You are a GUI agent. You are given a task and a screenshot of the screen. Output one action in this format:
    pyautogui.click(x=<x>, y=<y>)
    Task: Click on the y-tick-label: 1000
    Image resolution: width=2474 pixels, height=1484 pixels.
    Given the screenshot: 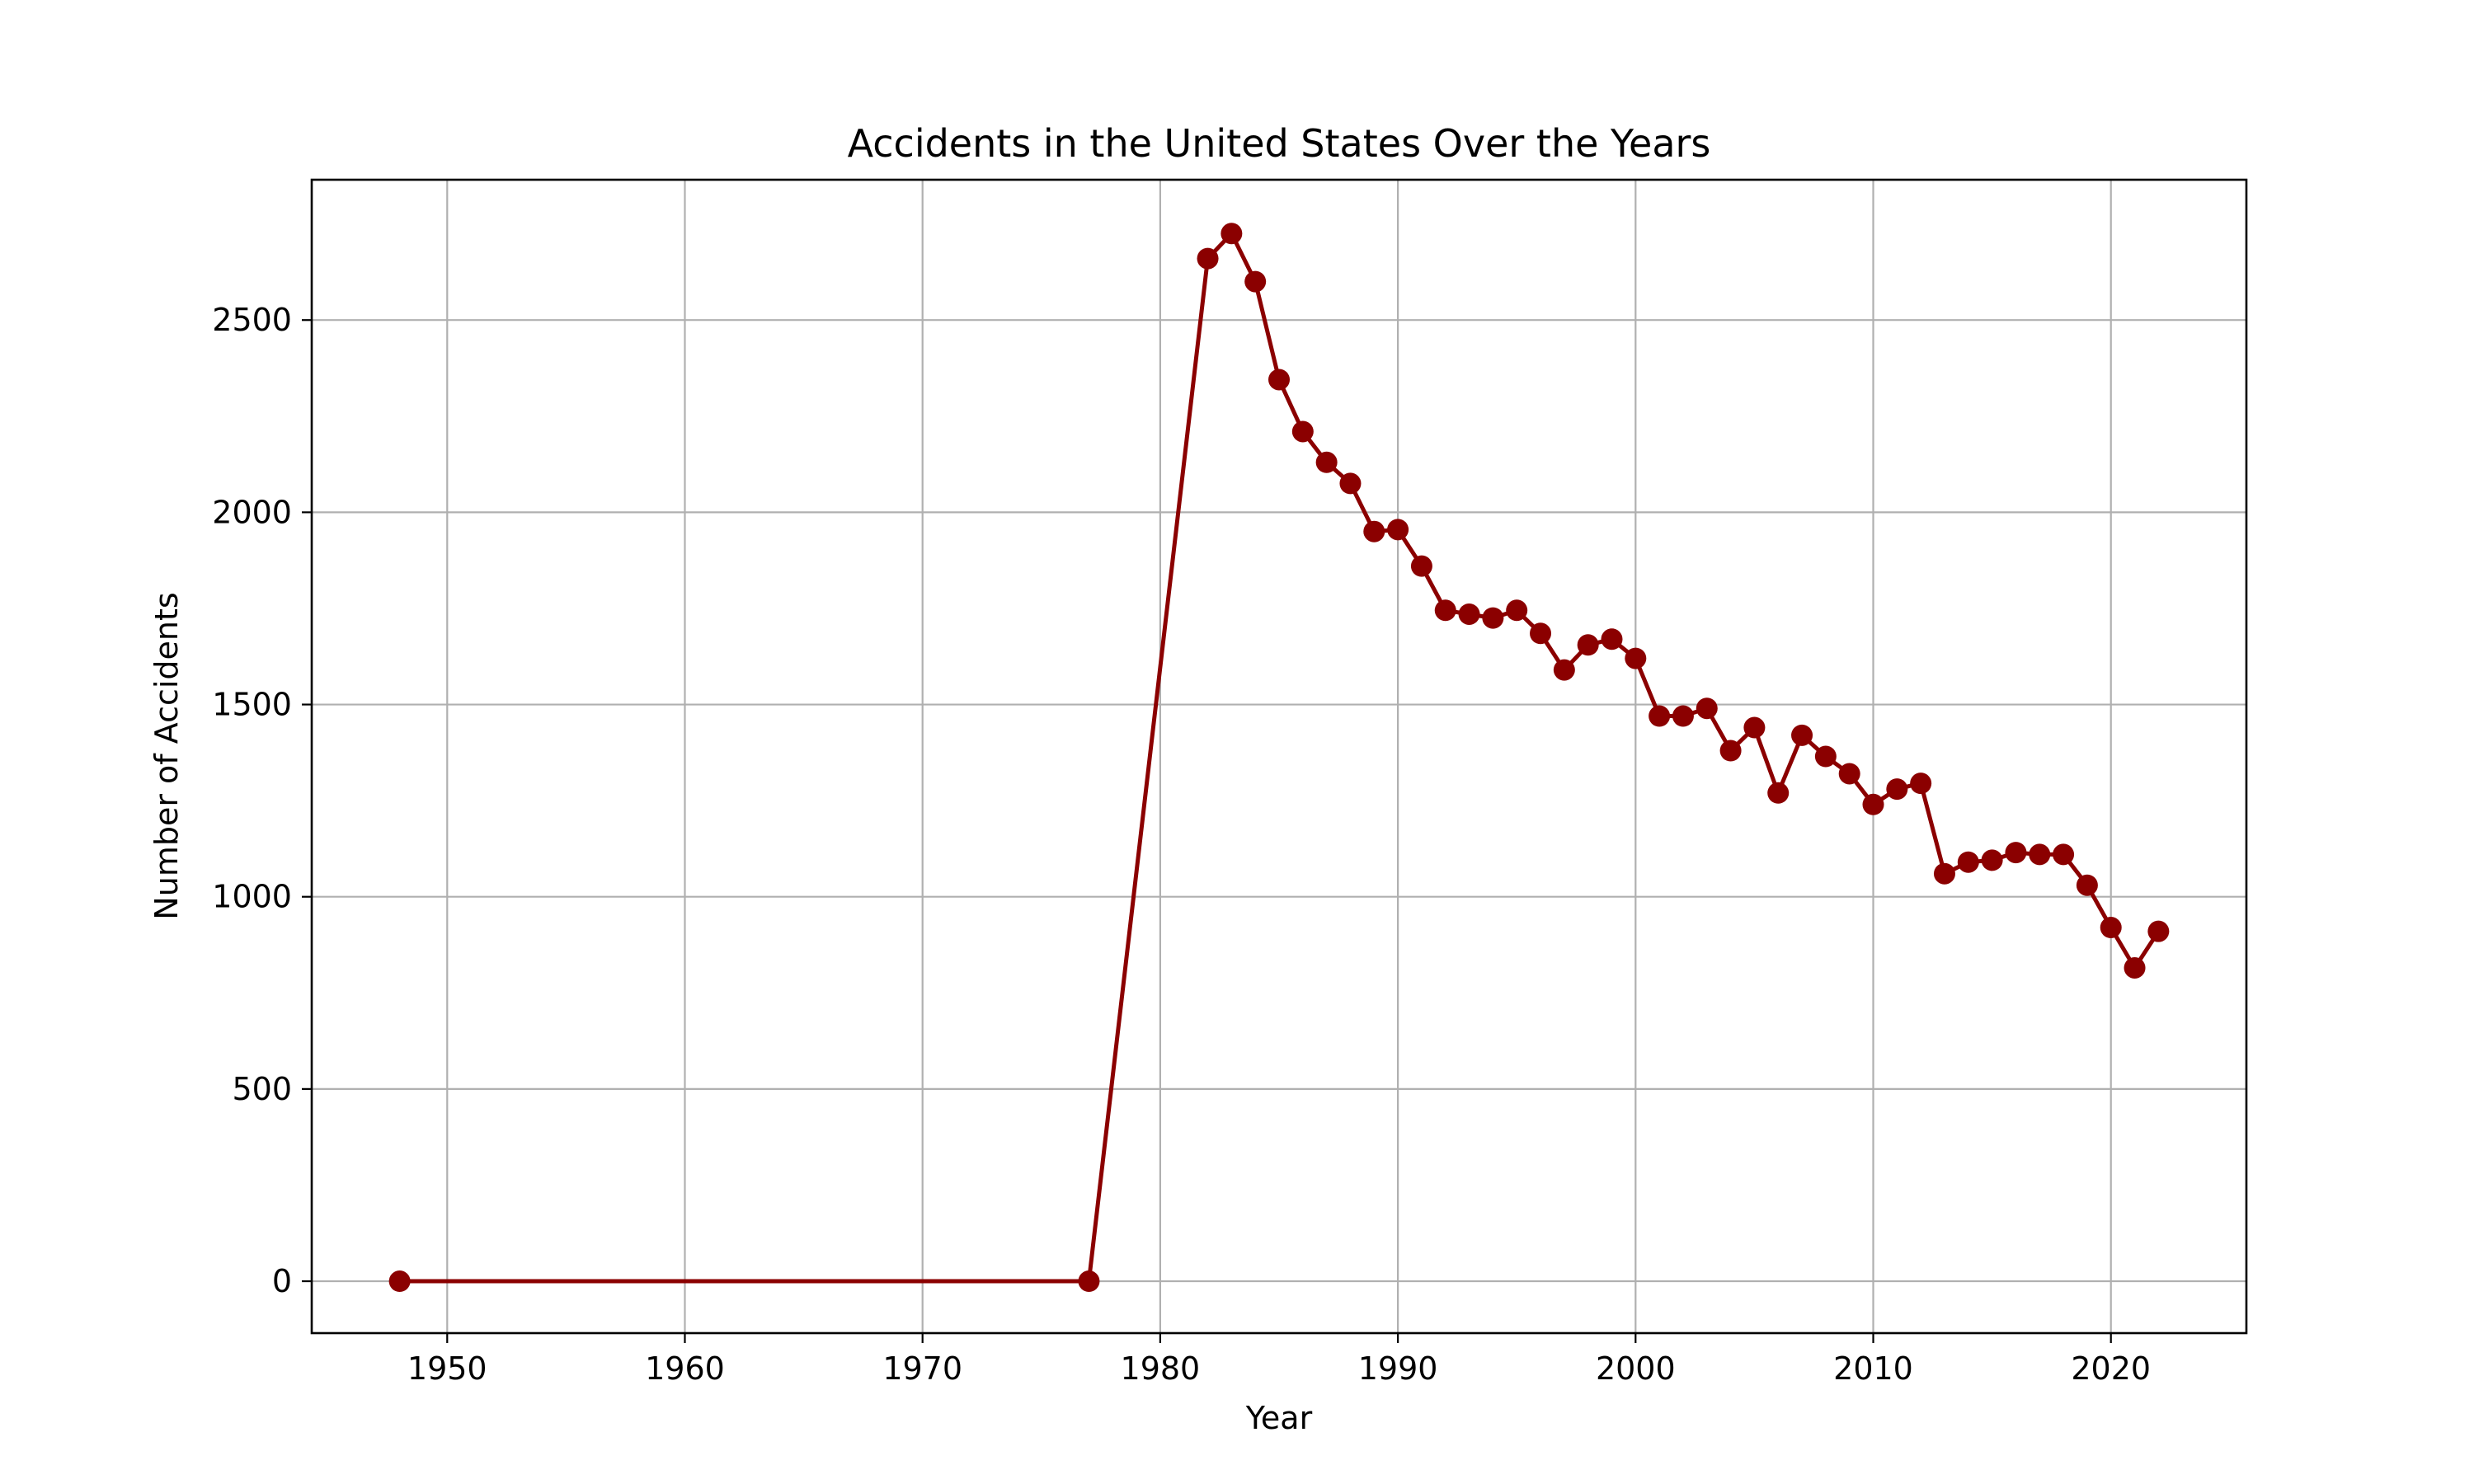 What is the action you would take?
    pyautogui.click(x=252, y=897)
    